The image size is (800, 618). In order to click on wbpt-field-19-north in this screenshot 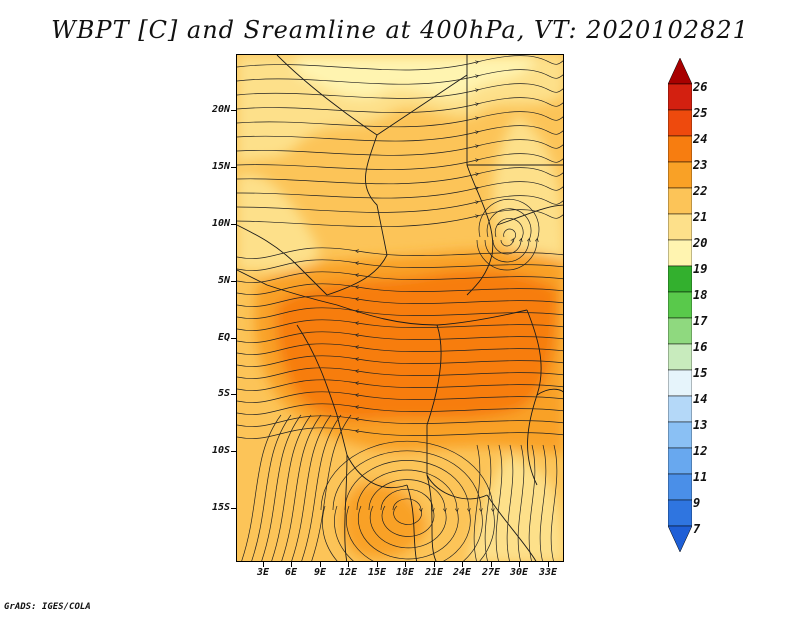, I will do `click(417, 76)`.